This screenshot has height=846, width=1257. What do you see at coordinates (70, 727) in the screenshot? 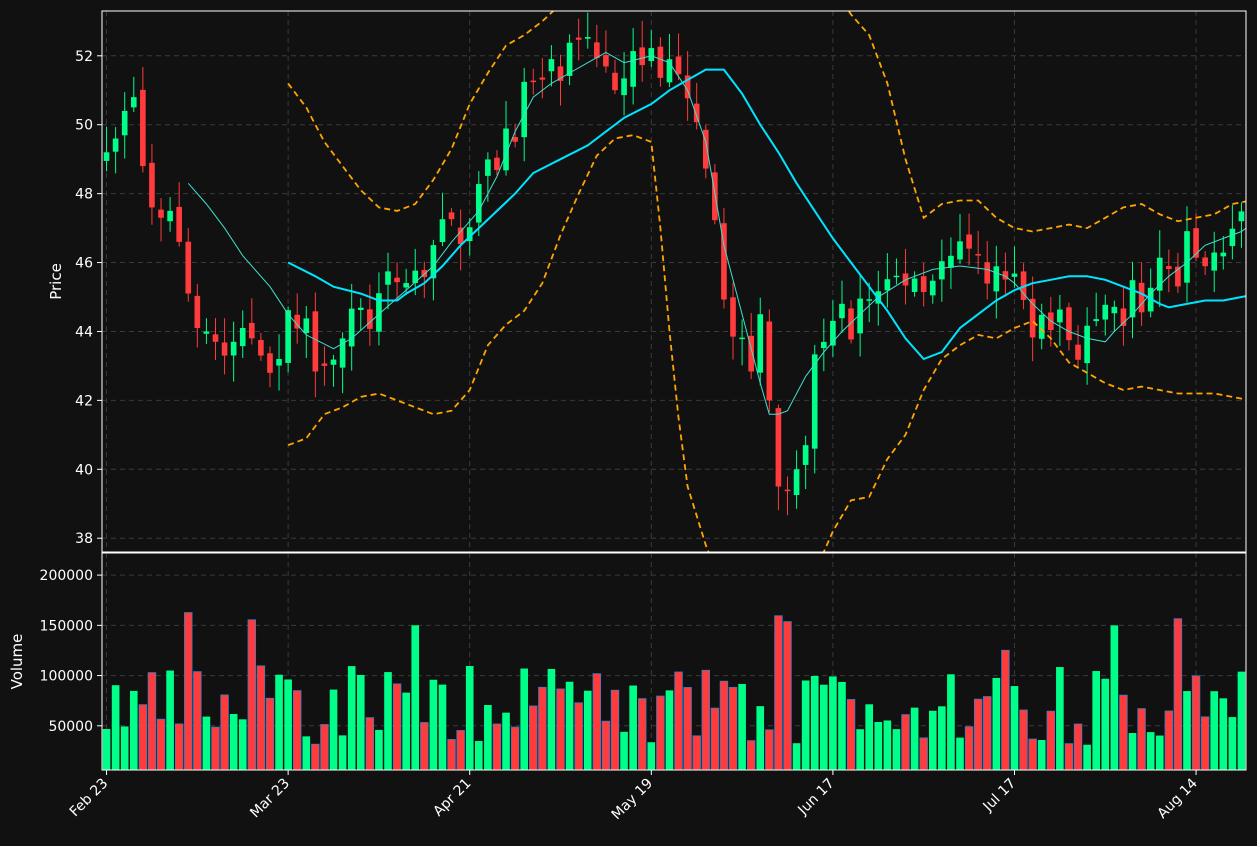
I see `volume-tick-label: 50000` at bounding box center [70, 727].